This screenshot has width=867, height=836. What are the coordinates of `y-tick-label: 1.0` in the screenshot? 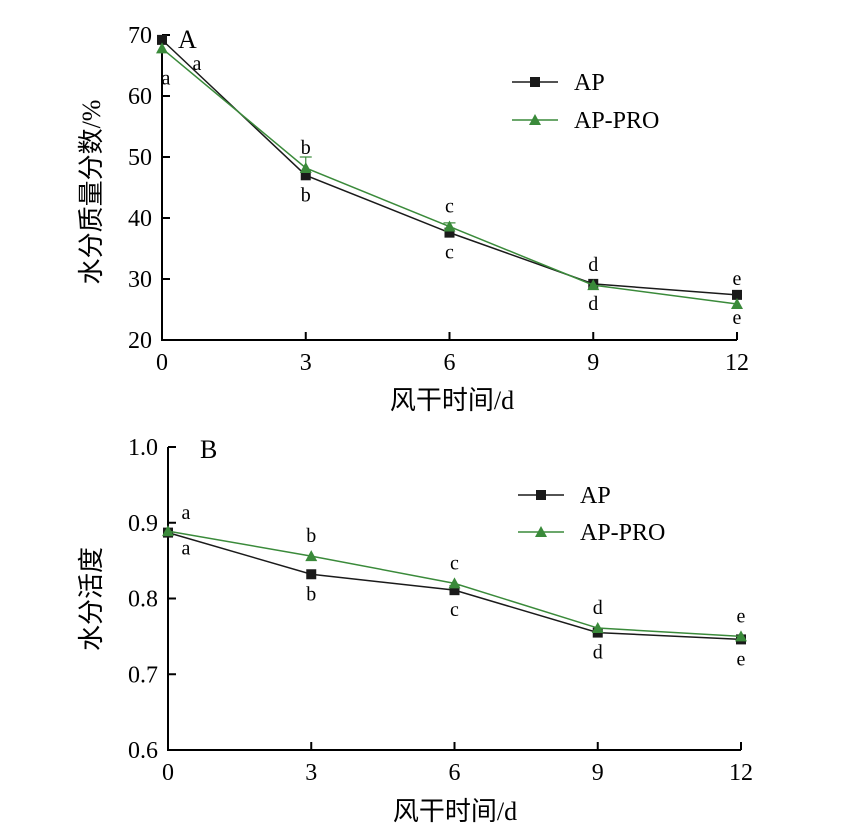 It's located at (143, 448).